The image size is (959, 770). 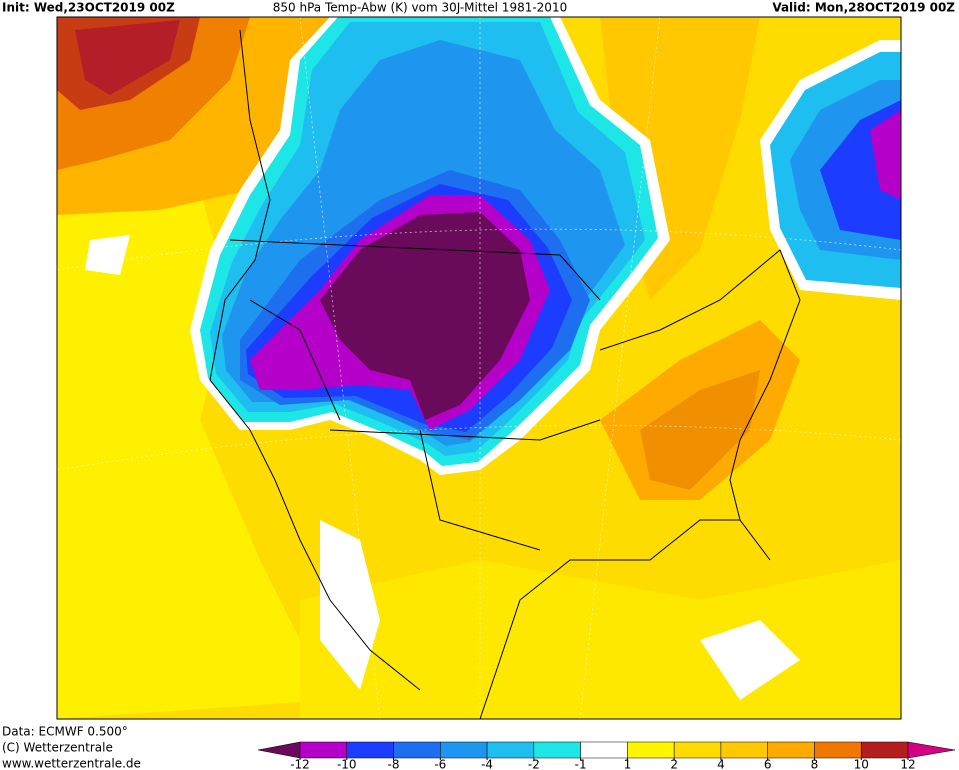 I want to click on colorbar-tick-label: 8, so click(x=815, y=764).